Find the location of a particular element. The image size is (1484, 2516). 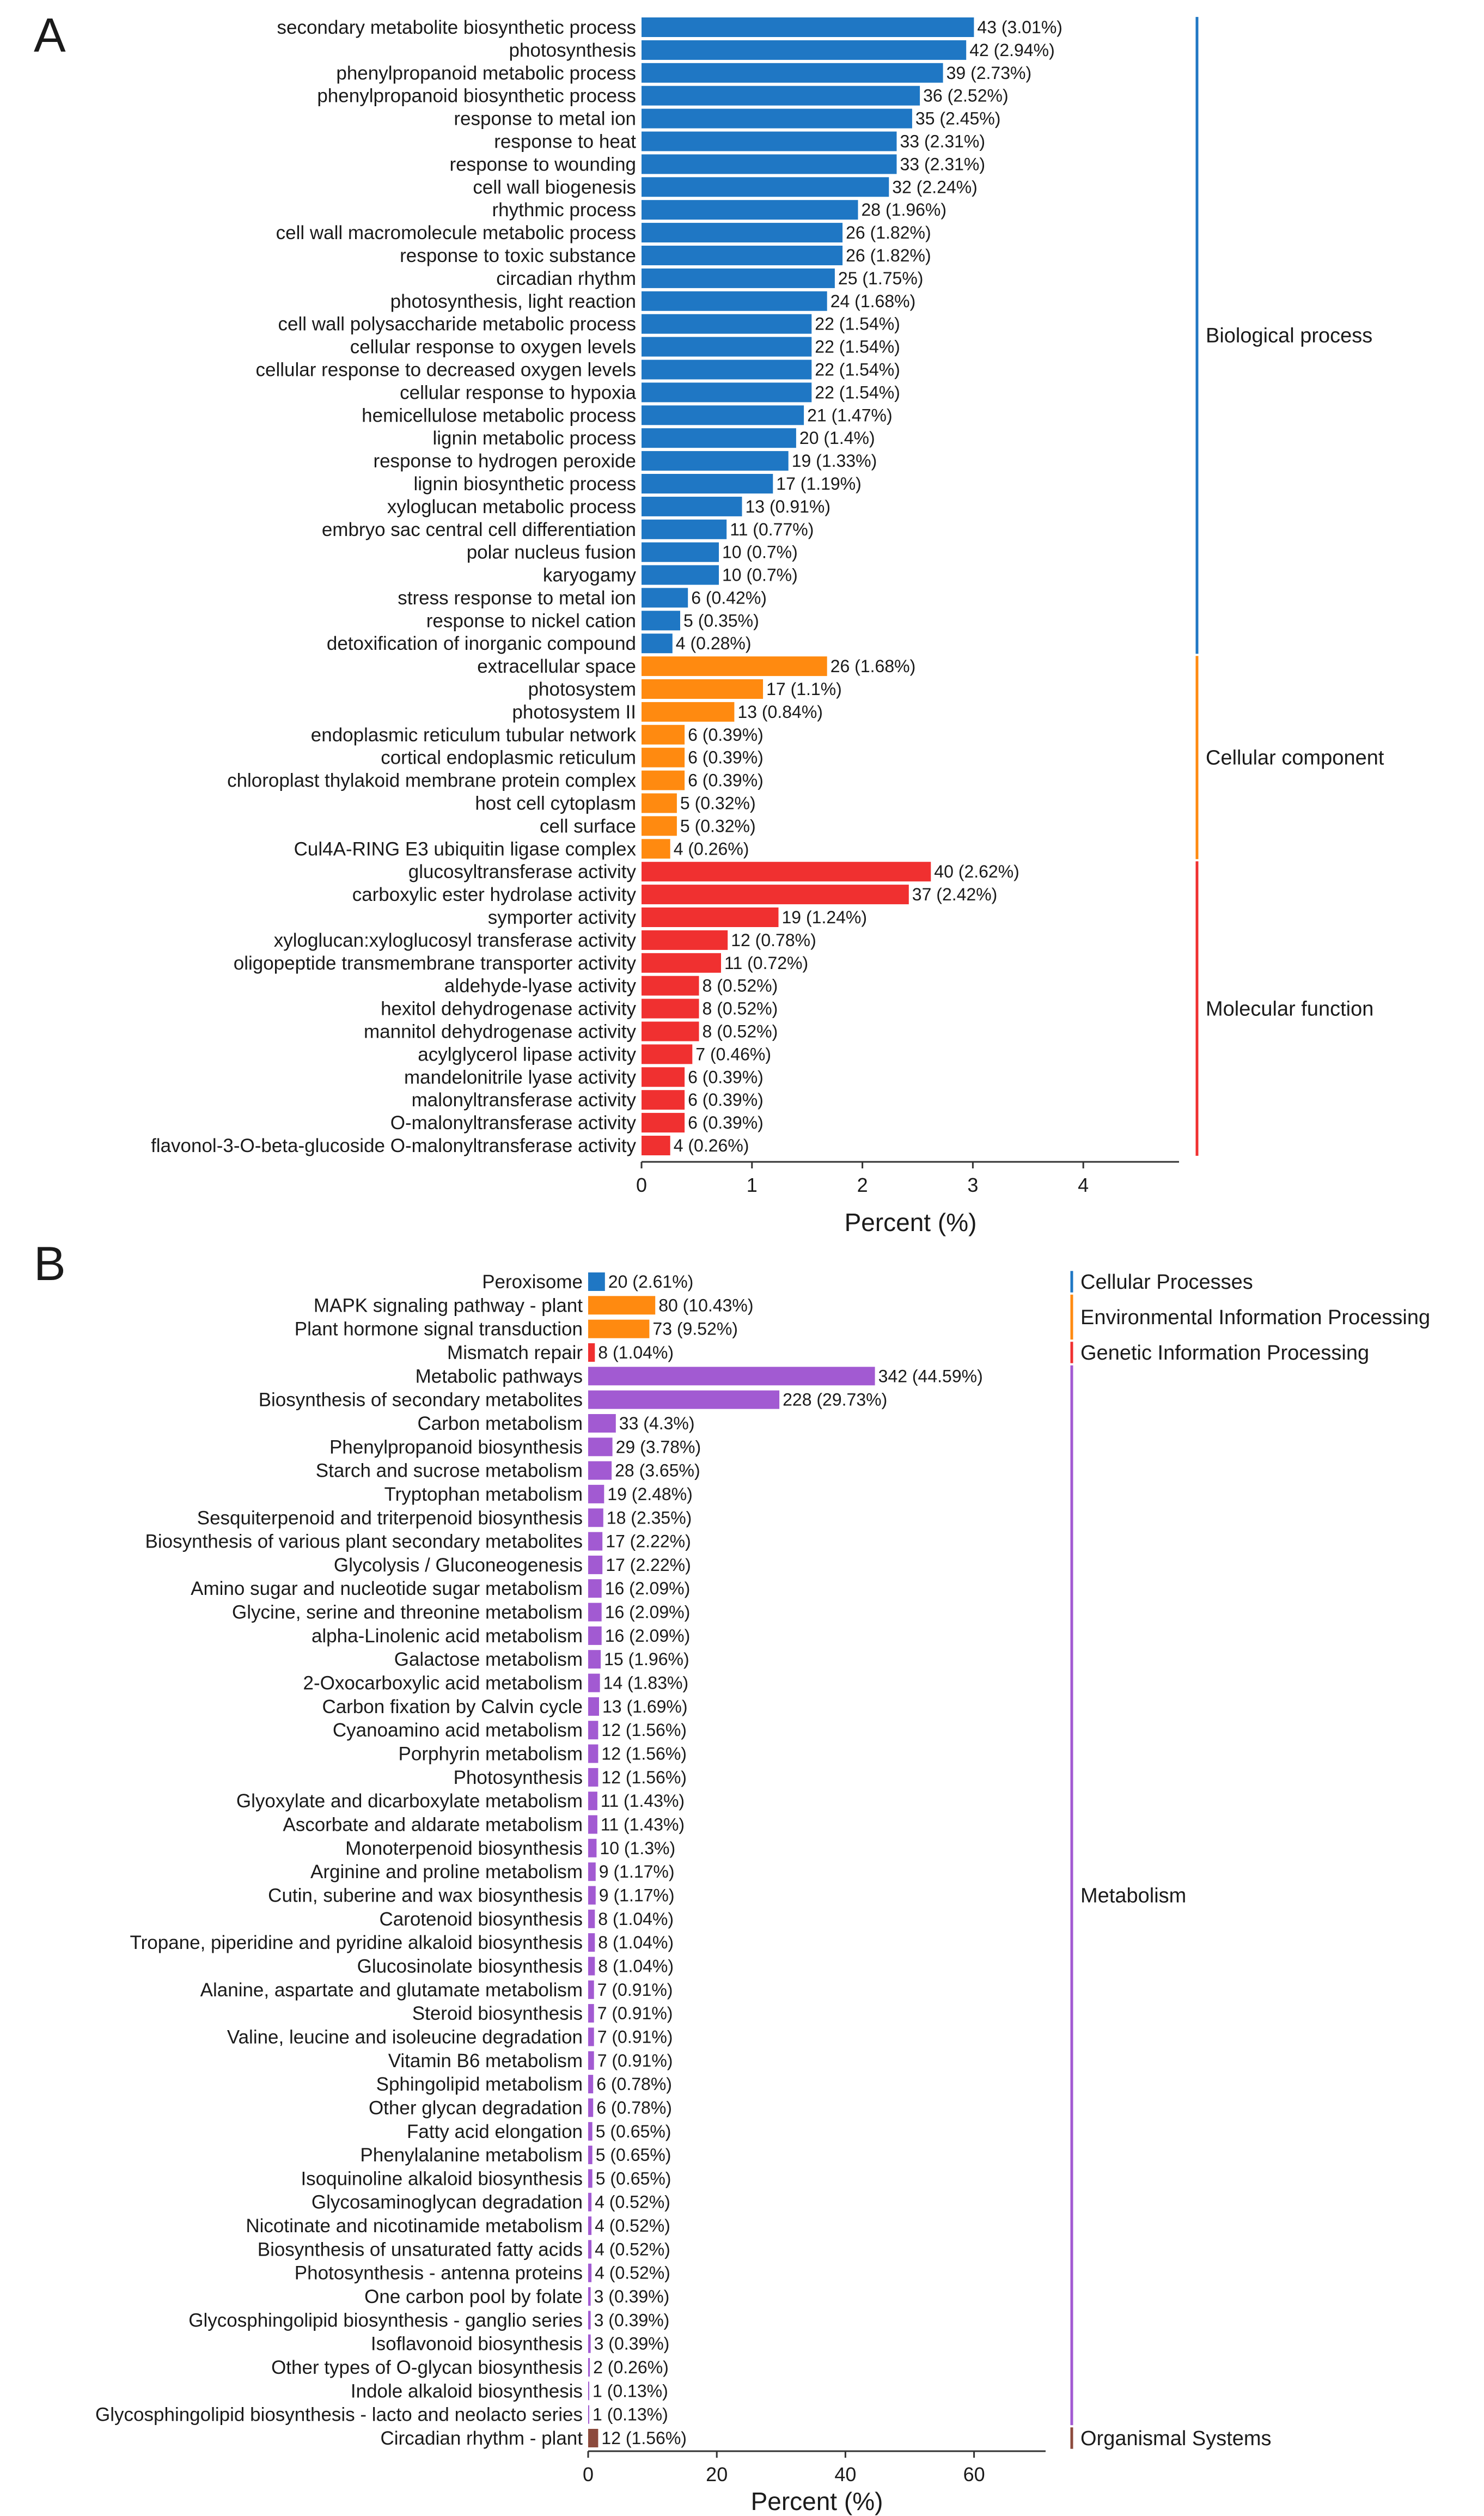

category-label: hexitol dehydrogenase activity is located at coordinates (508, 1009).